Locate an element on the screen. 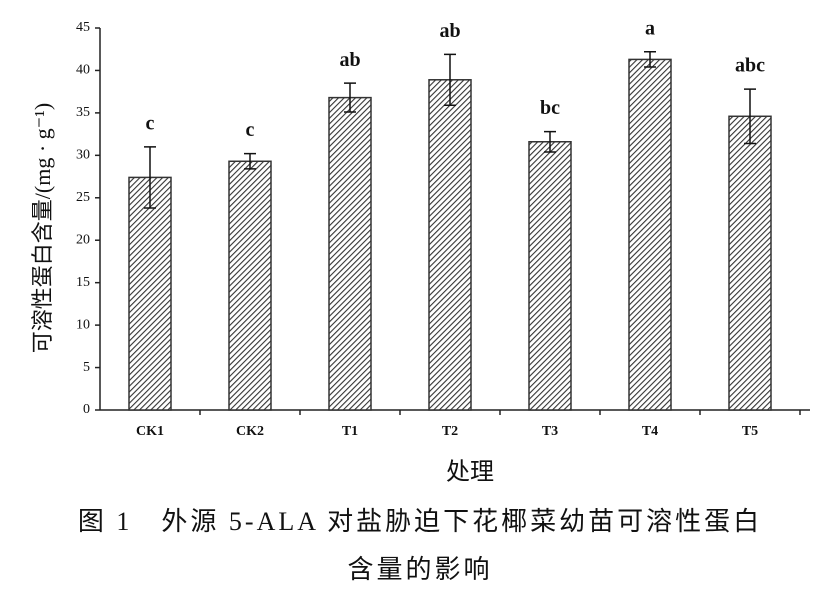  x-axis-label: 处理 is located at coordinates (470, 472).